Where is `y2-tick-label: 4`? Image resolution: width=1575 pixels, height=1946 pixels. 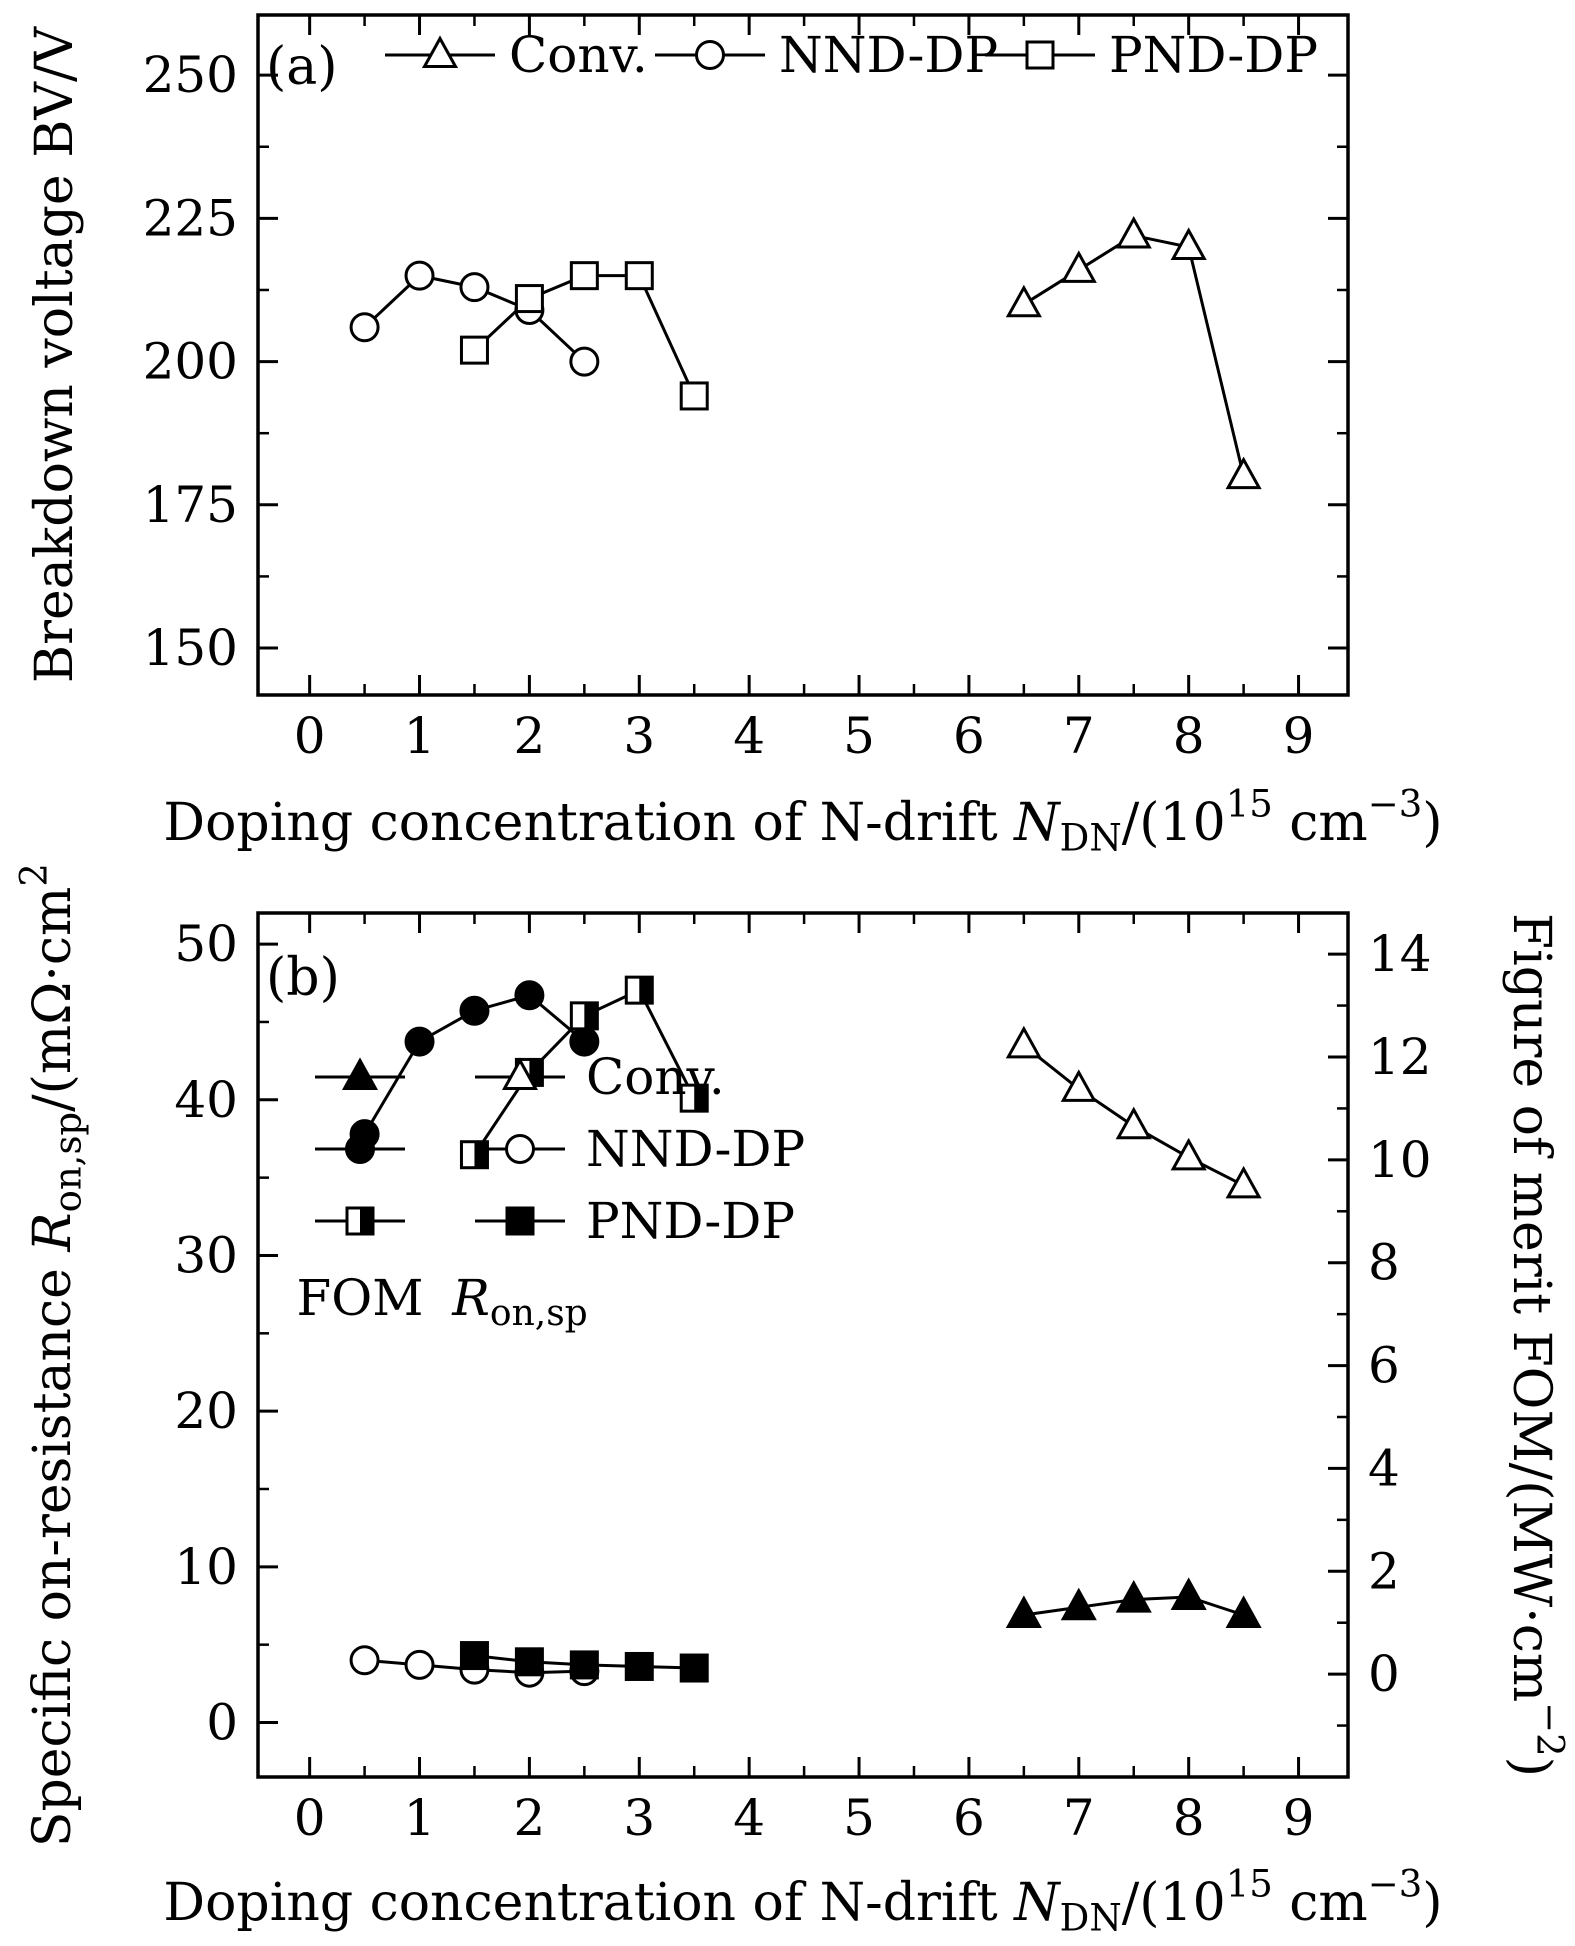 y2-tick-label: 4 is located at coordinates (1384, 1468).